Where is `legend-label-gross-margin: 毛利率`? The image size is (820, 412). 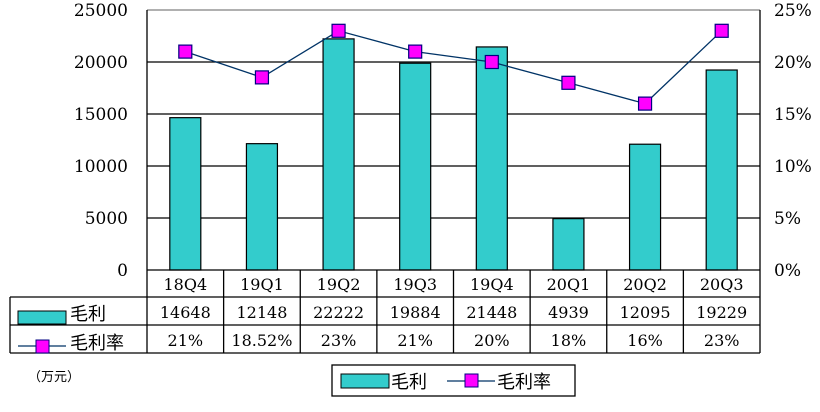 legend-label-gross-margin: 毛利率 is located at coordinates (524, 382).